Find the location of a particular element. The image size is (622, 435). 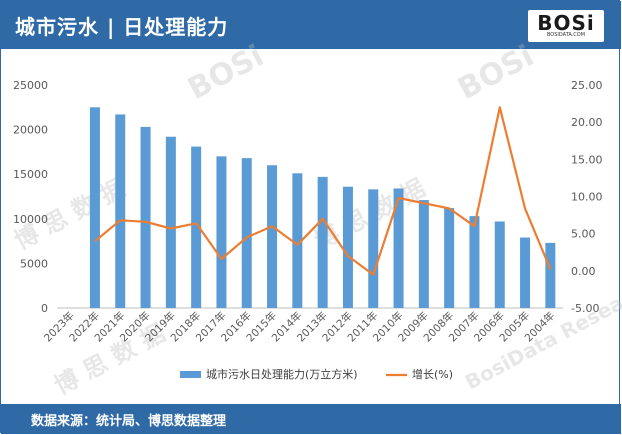

y-right-tick-label: -5.00 is located at coordinates (585, 308).